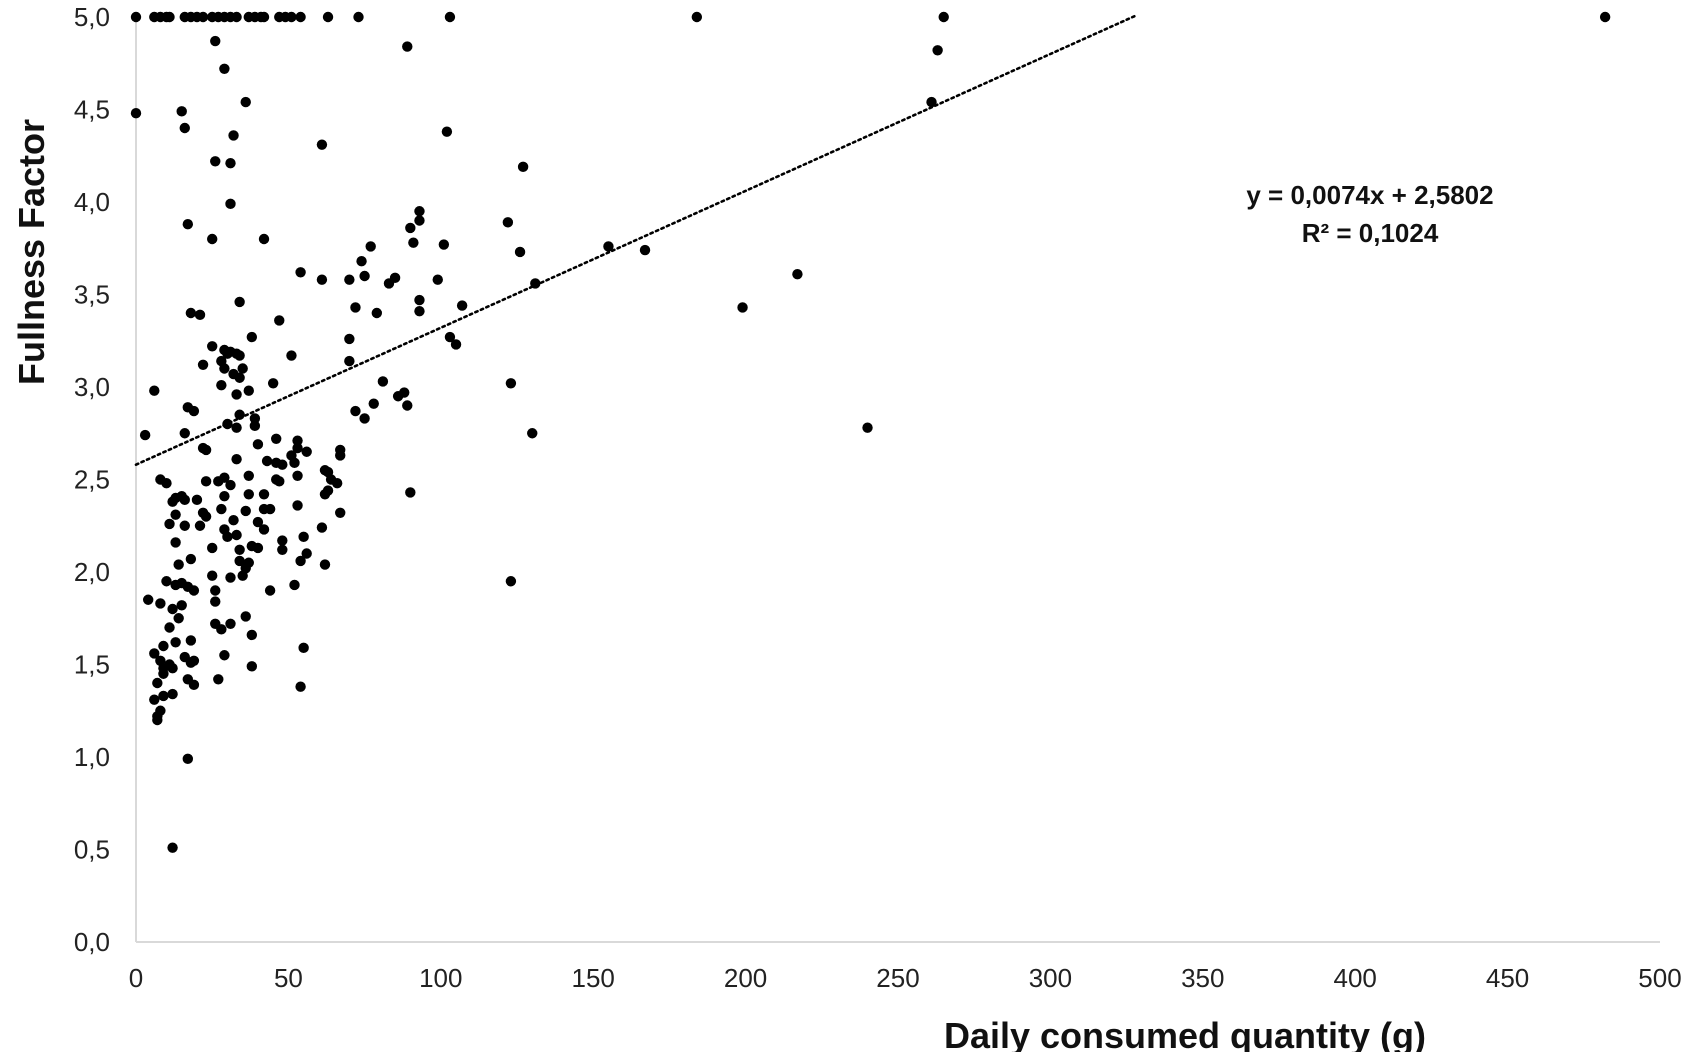  What do you see at coordinates (92, 17) in the screenshot?
I see `y-tick-label: 5,0` at bounding box center [92, 17].